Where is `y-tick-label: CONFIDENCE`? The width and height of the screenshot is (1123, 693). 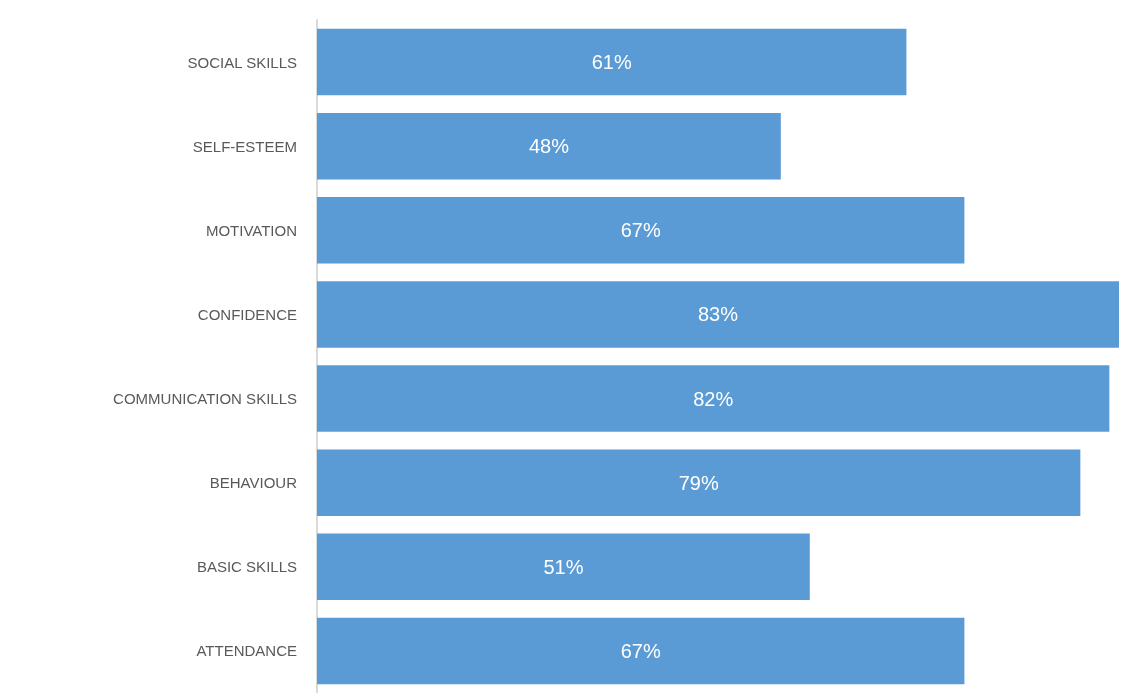 y-tick-label: CONFIDENCE is located at coordinates (247, 314).